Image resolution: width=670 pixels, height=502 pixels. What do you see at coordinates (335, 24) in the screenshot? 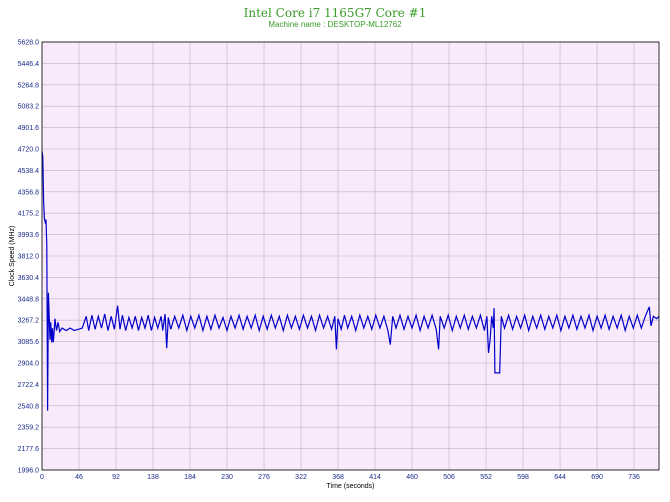
I see `chart-subtitle: Machine name : DESKTOP-ML12762` at bounding box center [335, 24].